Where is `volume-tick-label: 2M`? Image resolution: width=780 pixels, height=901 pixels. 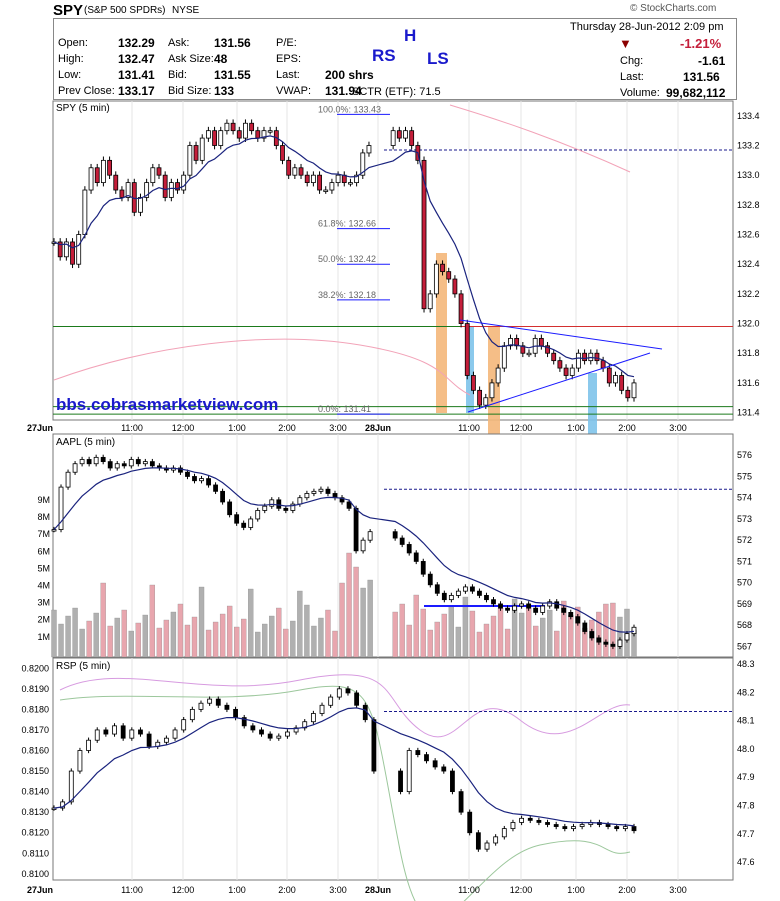
volume-tick-label: 2M is located at coordinates (43, 620).